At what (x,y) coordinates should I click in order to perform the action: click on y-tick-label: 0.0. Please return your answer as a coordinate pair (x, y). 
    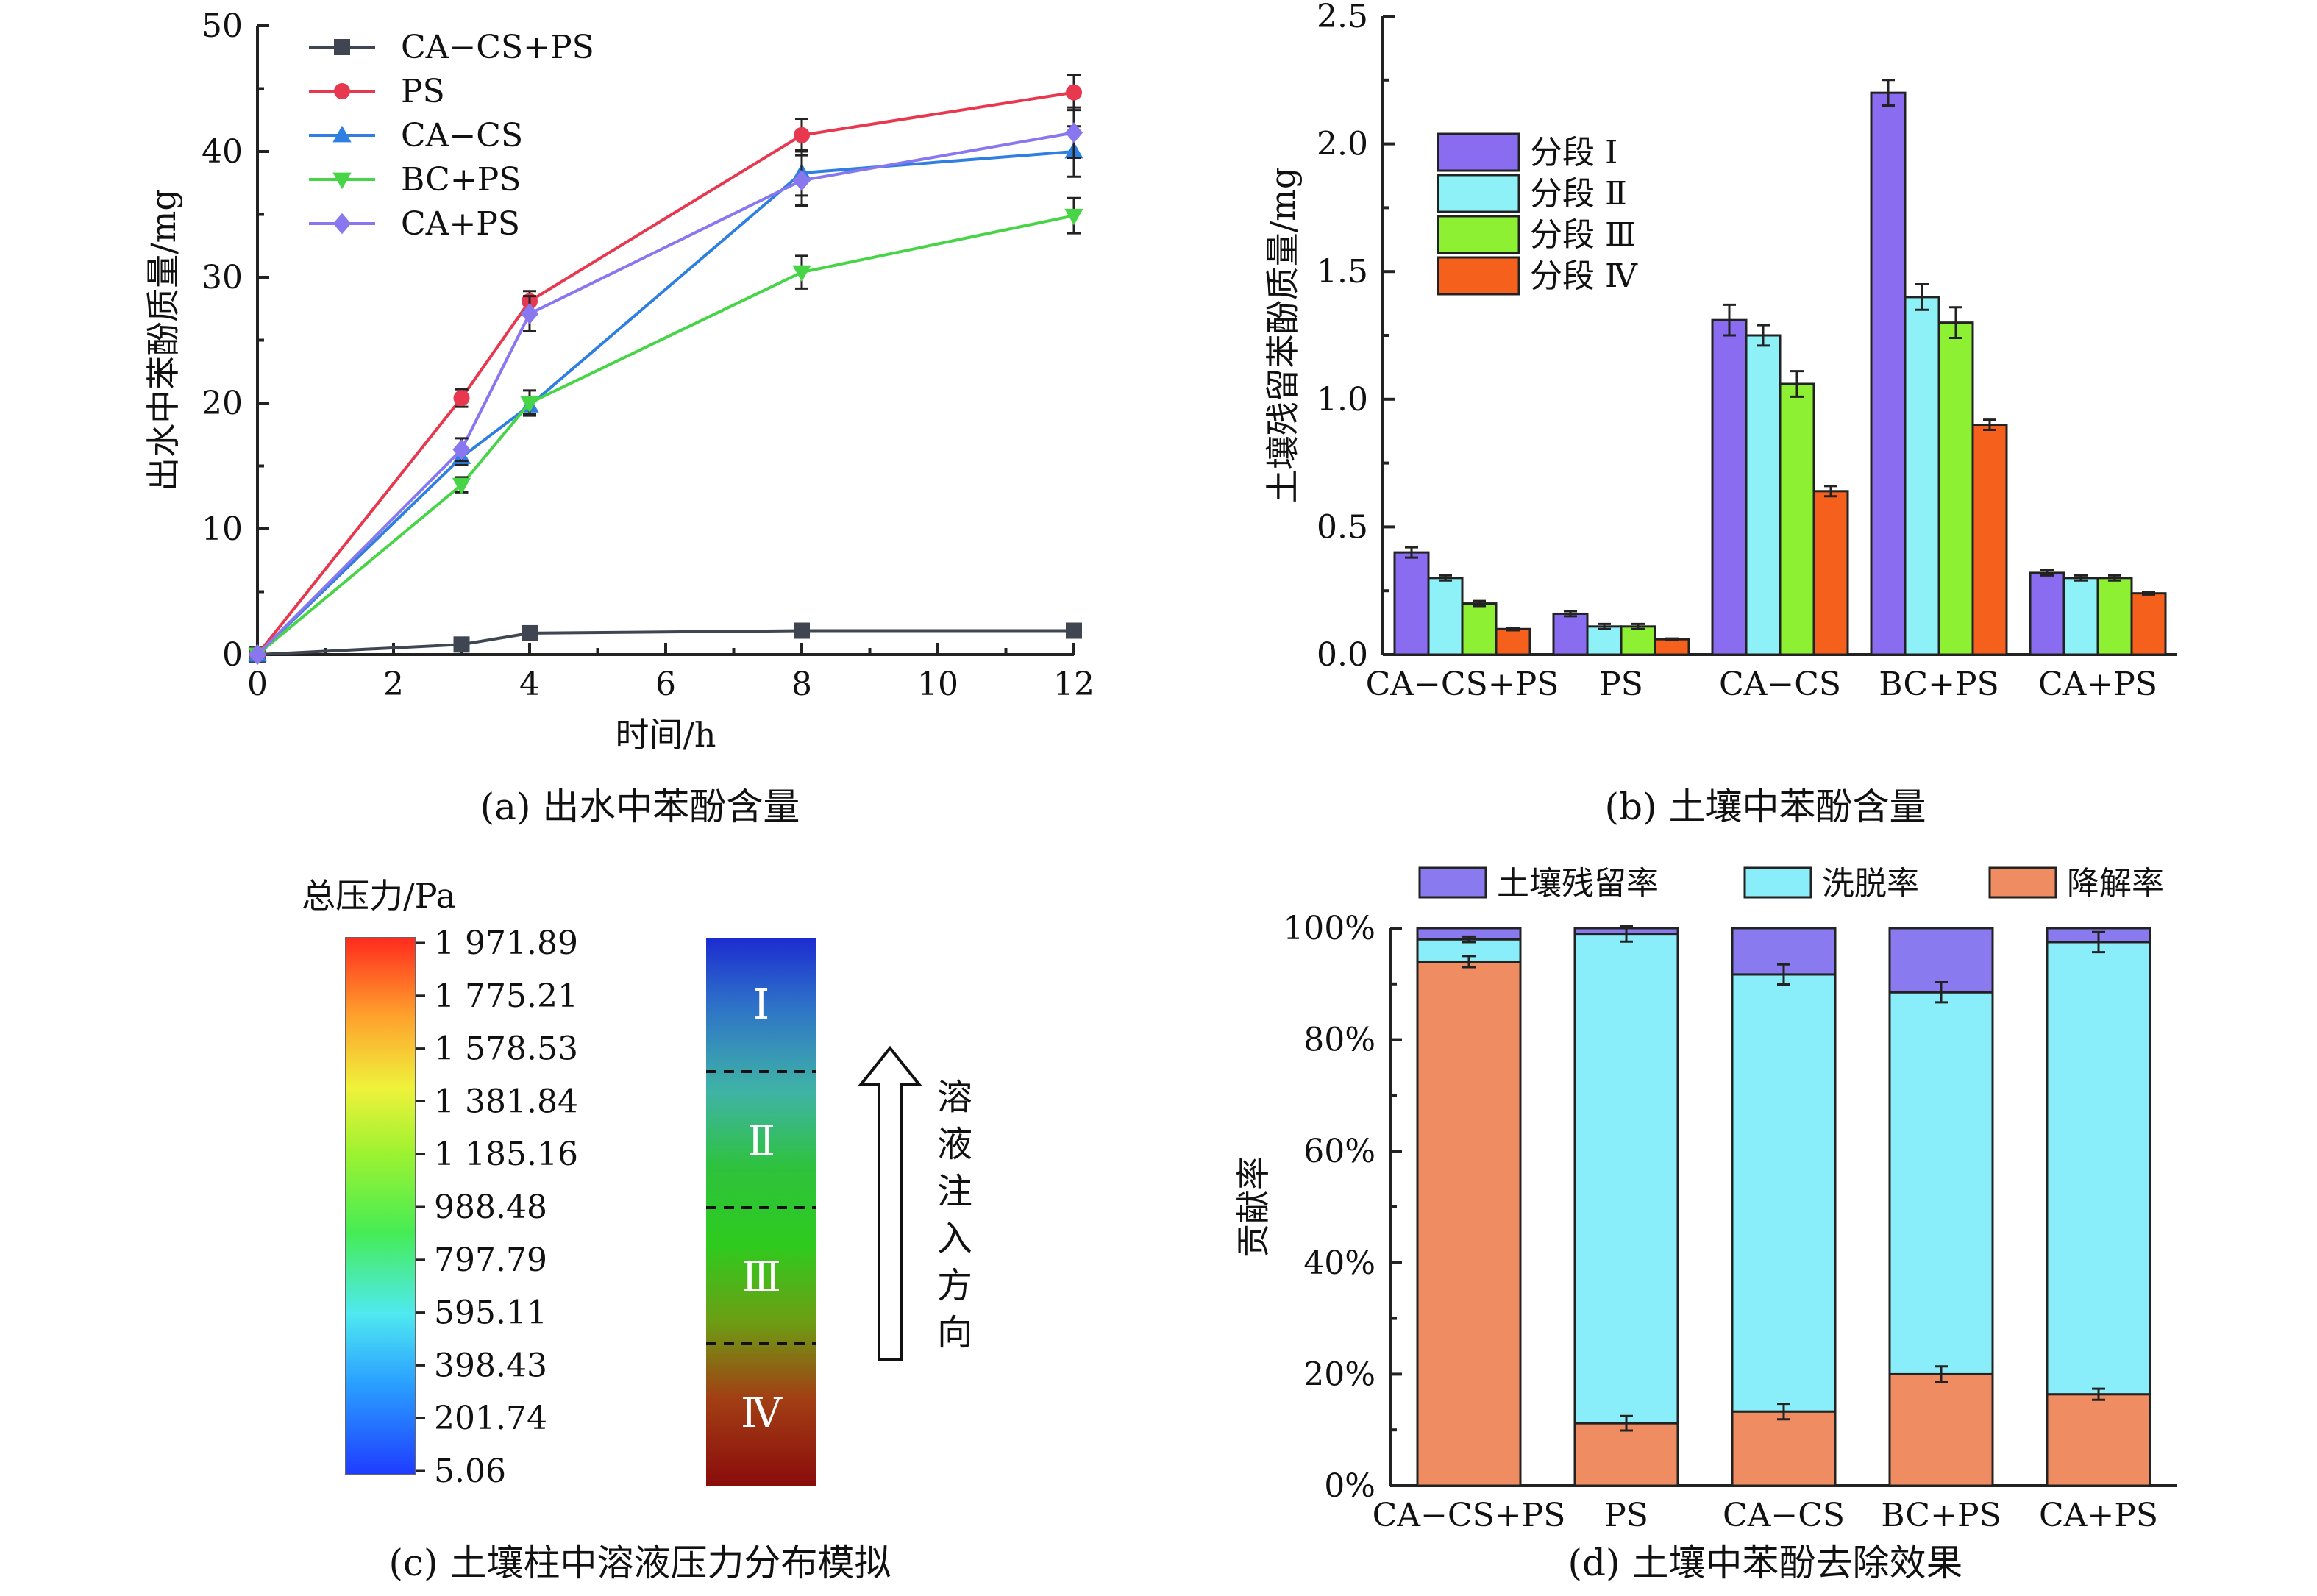
    Looking at the image, I should click on (1342, 655).